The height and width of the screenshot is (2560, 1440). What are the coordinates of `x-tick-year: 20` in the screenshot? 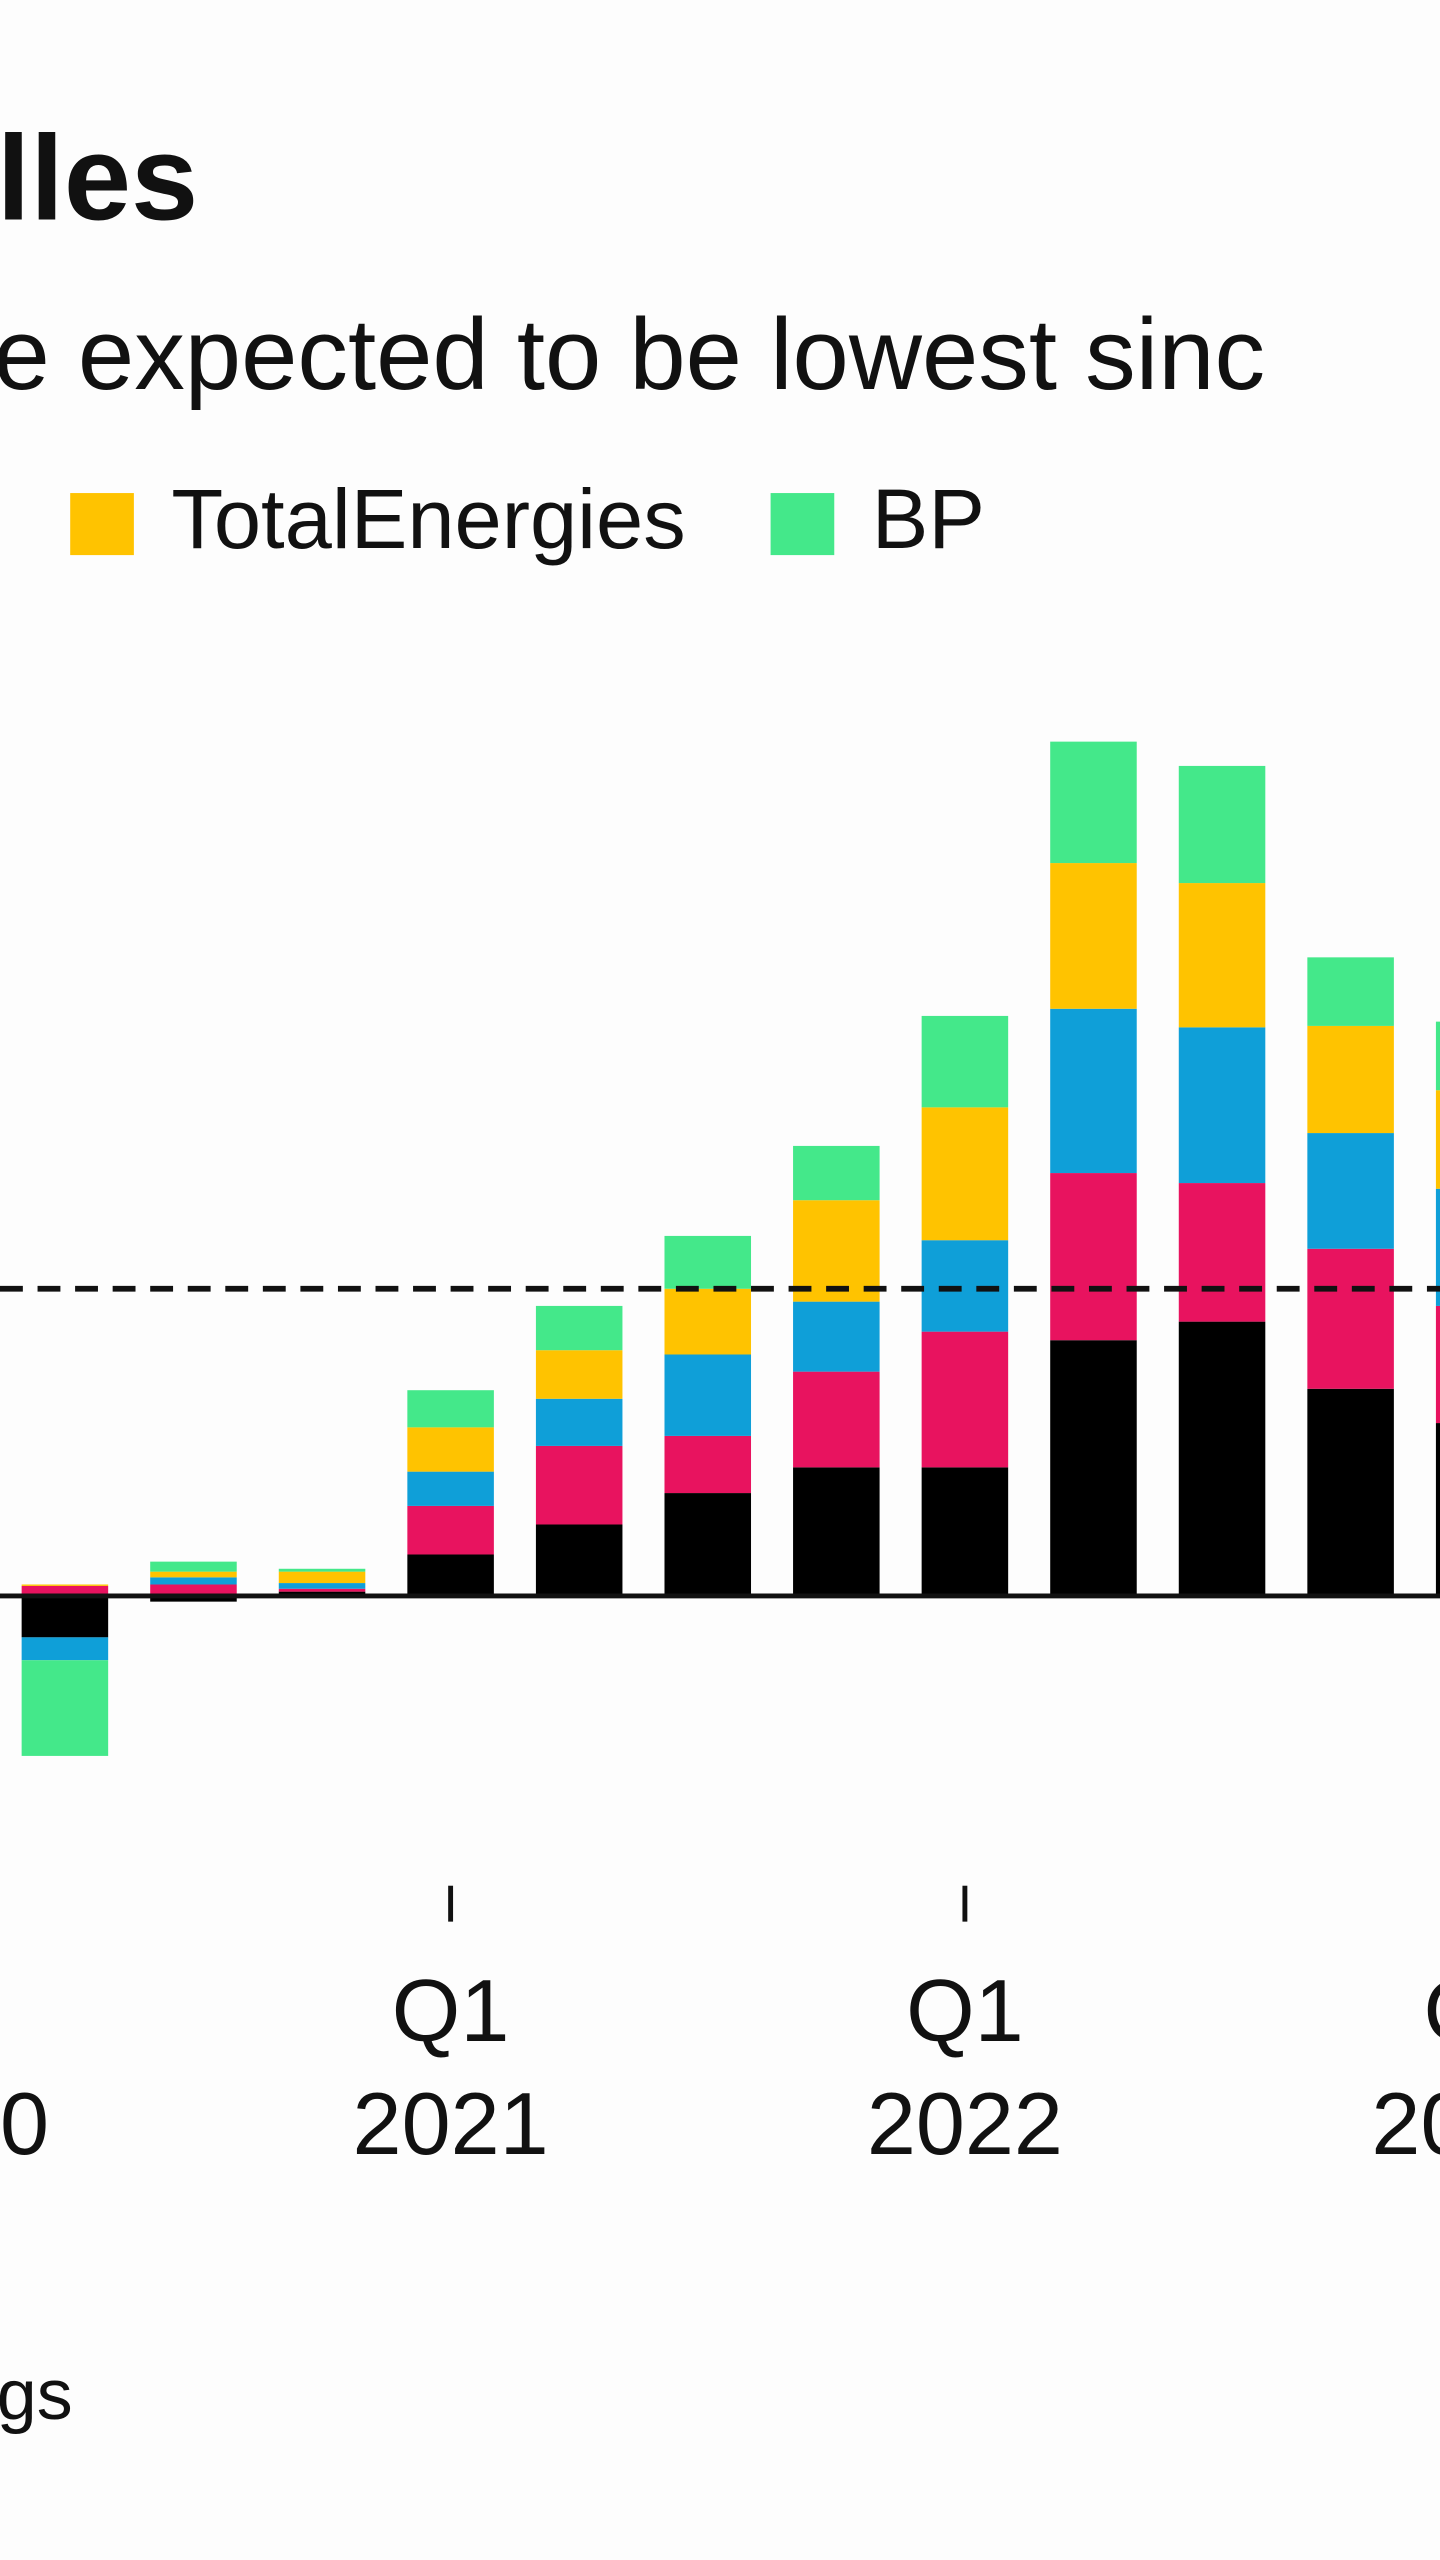 It's located at (1405, 2123).